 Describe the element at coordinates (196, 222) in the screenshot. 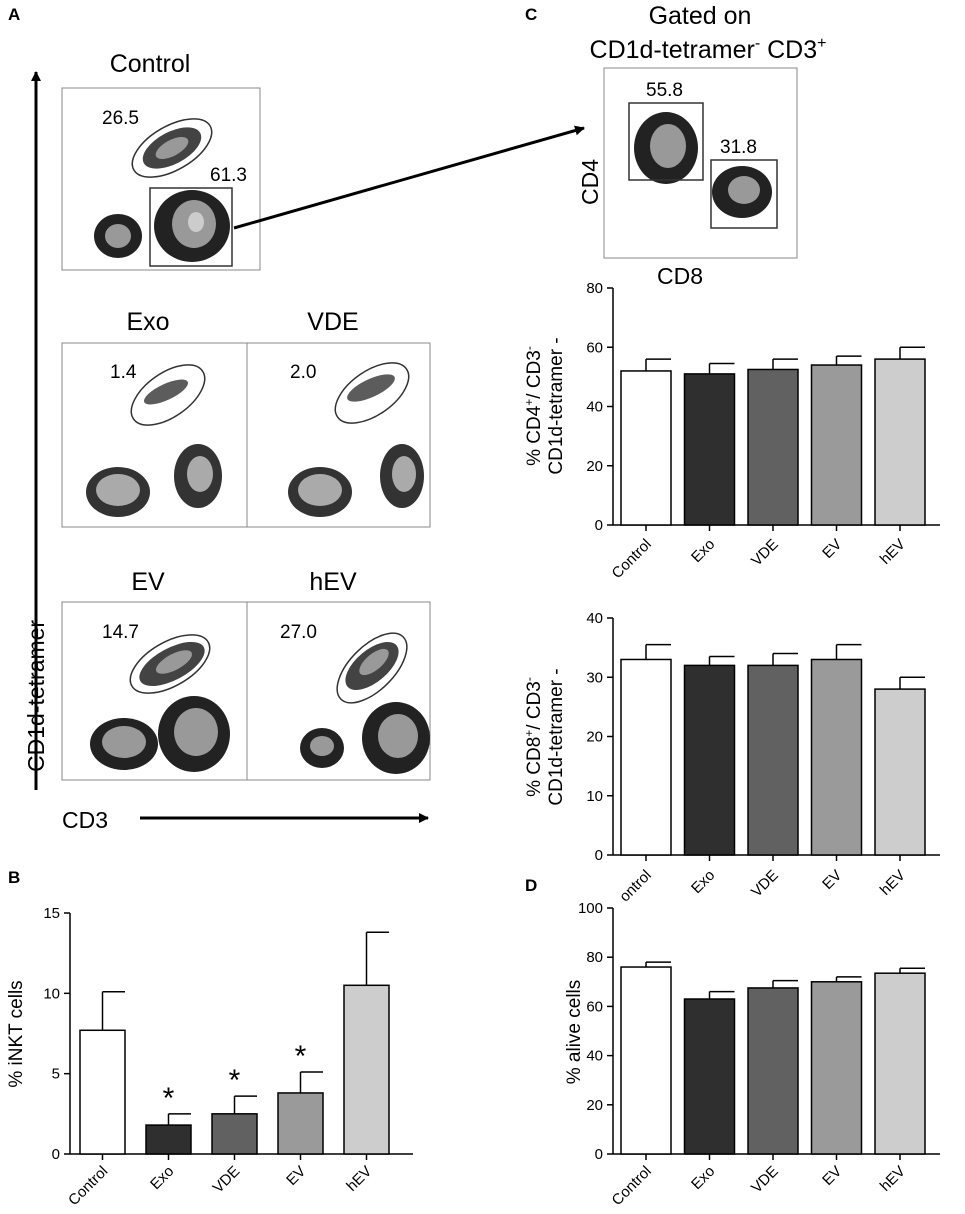

I see `cell-cluster-center` at that location.